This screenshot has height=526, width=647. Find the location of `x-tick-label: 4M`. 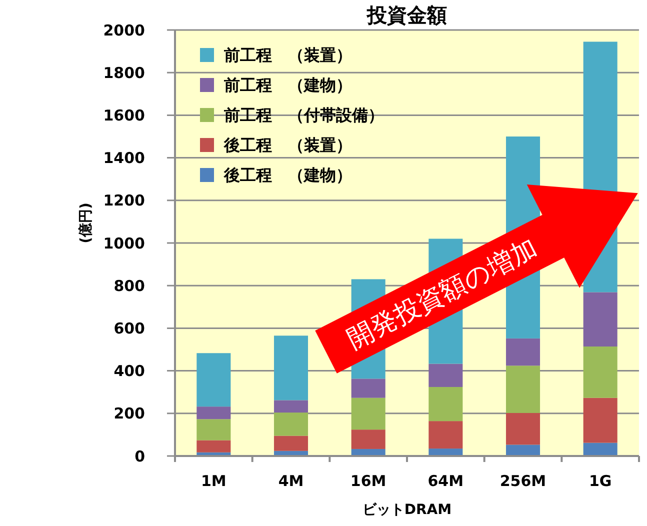

x-tick-label: 4M is located at coordinates (291, 481).